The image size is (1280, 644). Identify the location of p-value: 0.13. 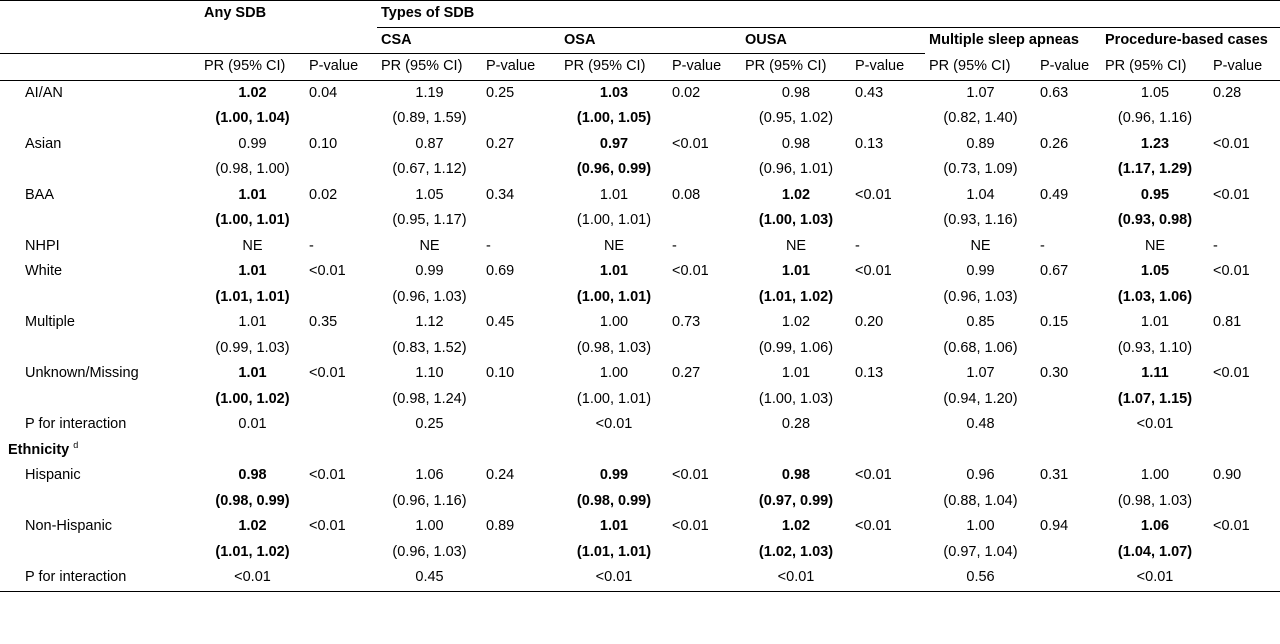
(869, 143).